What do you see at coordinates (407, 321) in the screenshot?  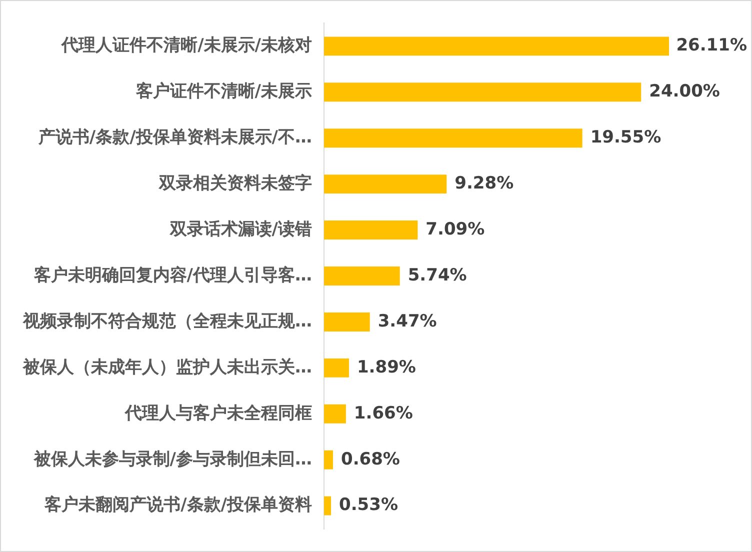 I see `data-label: 3.47%` at bounding box center [407, 321].